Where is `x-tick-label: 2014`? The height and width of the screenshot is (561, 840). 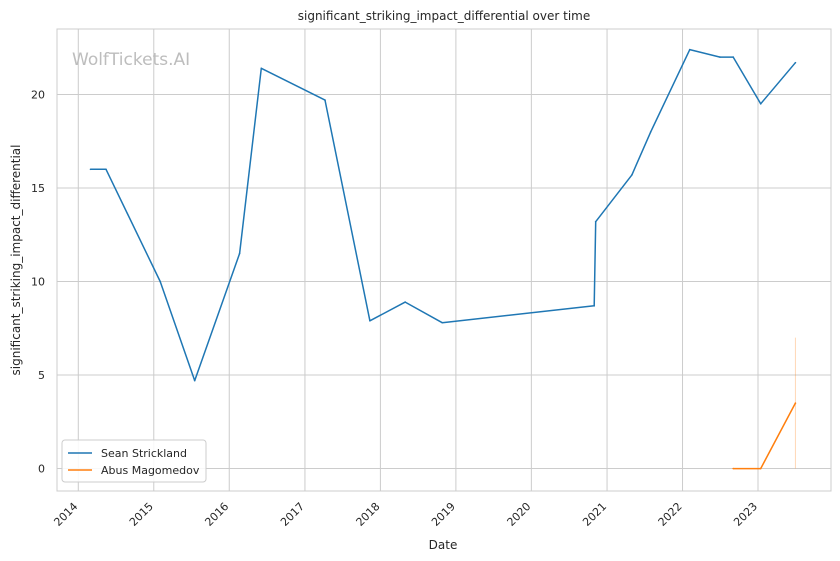 x-tick-label: 2014 is located at coordinates (65, 514).